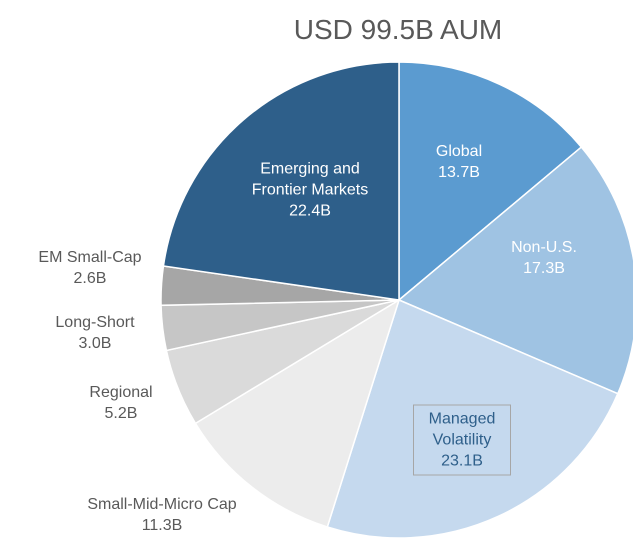 The width and height of the screenshot is (633, 543). Describe the element at coordinates (121, 392) in the screenshot. I see `slice-name: Regional` at that location.